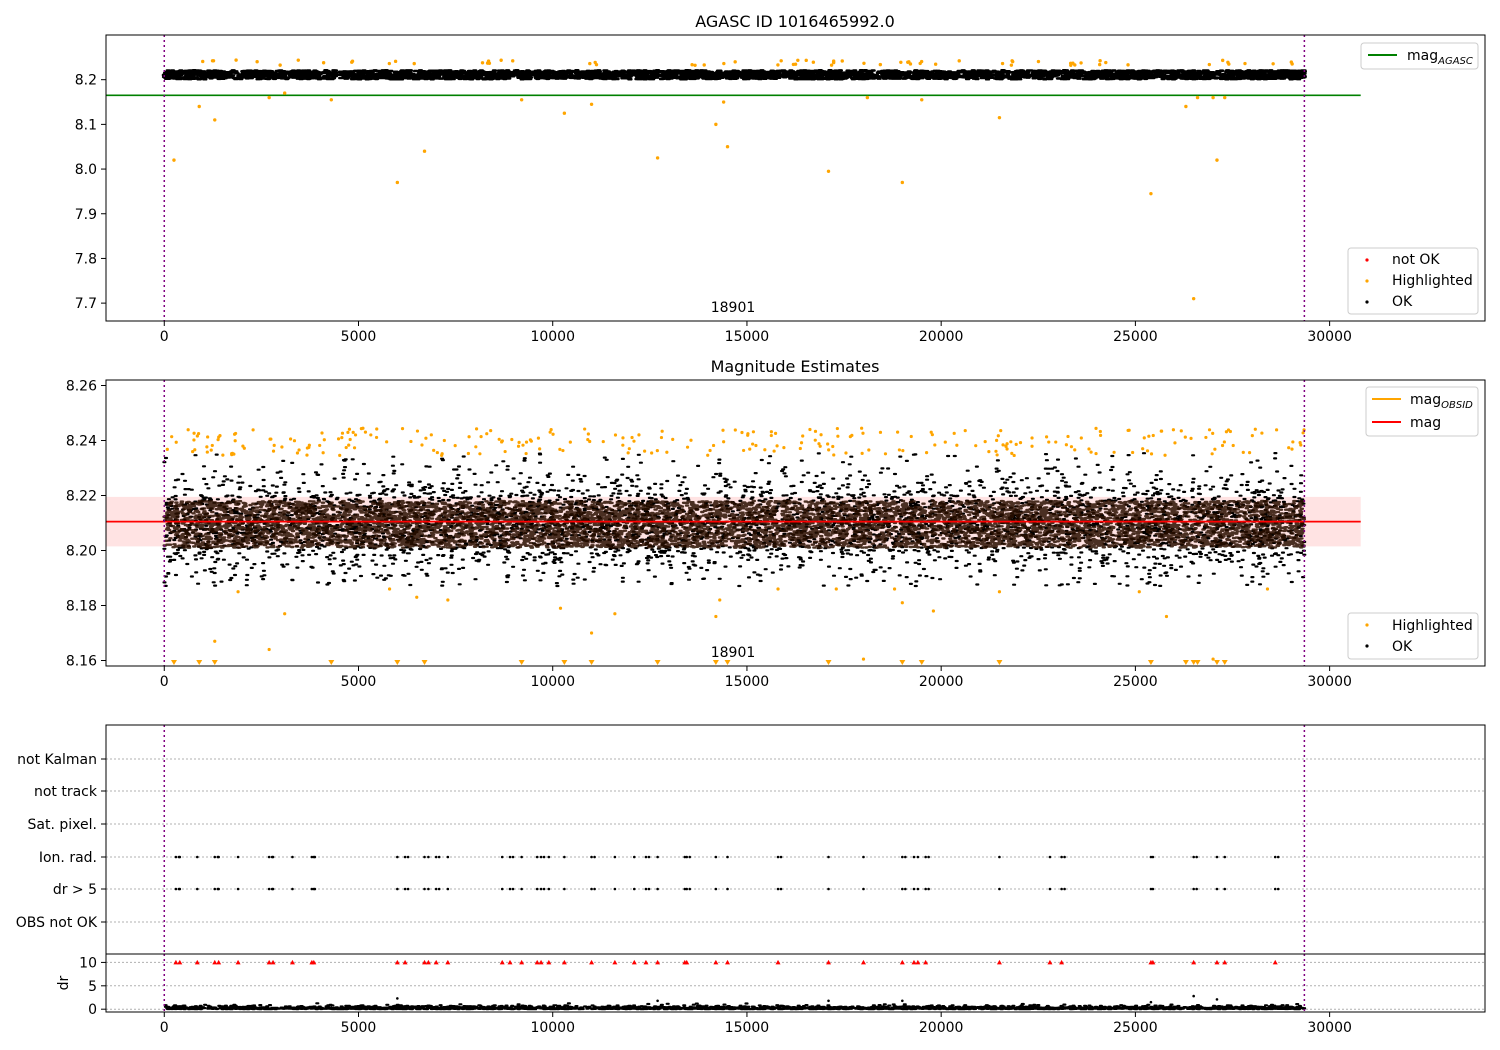 The image size is (1500, 1050). What do you see at coordinates (57, 760) in the screenshot?
I see `flag-label-0: not Kalman` at bounding box center [57, 760].